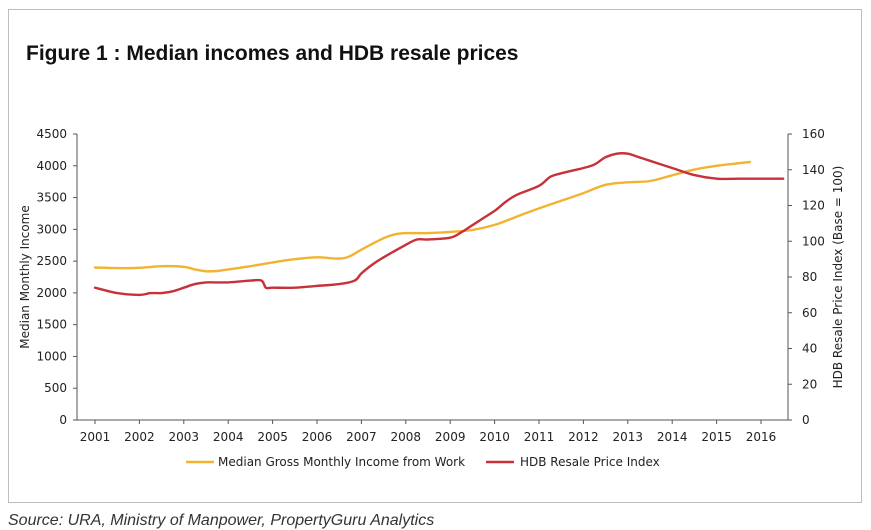 The image size is (871, 530). I want to click on y-right-tick-label: 60, so click(809, 313).